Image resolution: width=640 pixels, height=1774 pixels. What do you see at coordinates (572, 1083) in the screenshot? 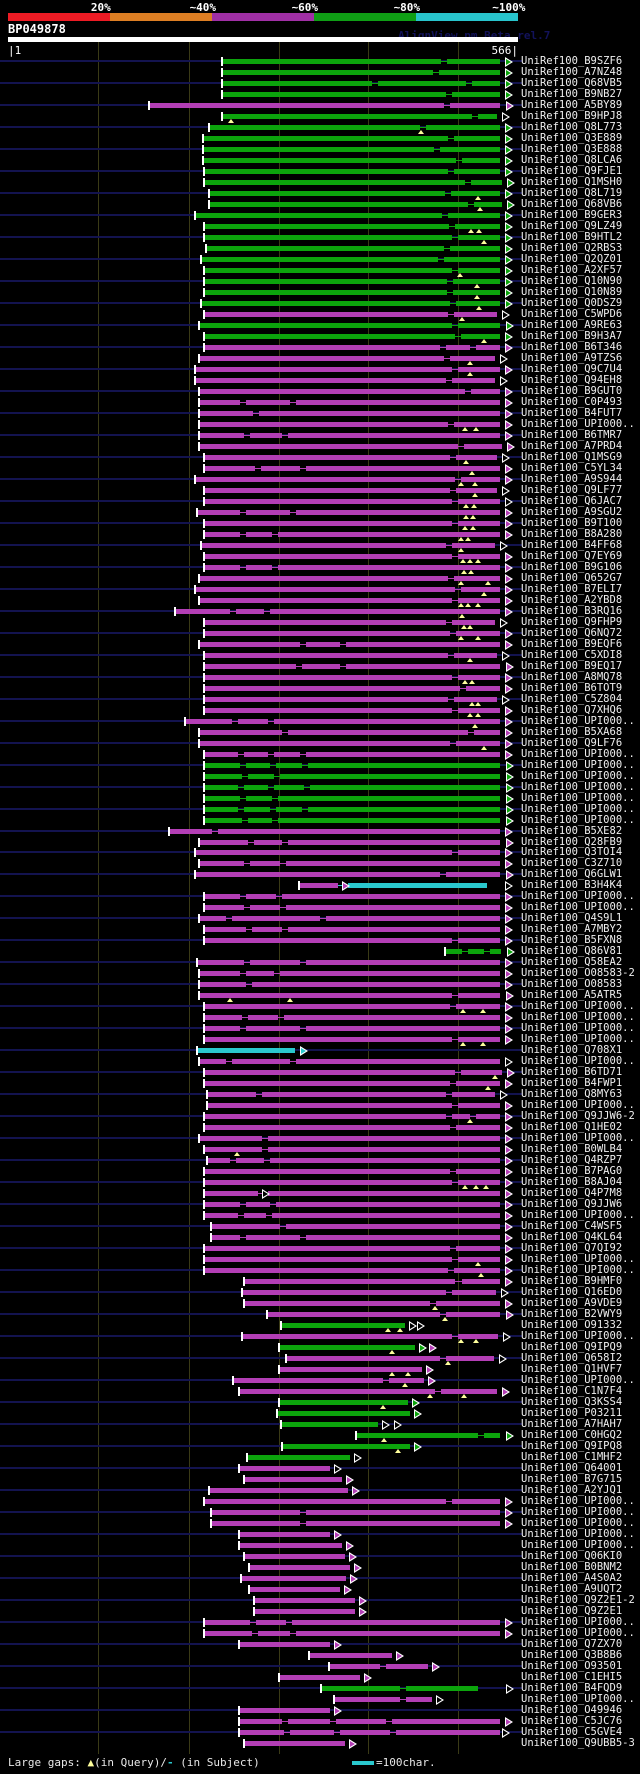
I see `hit-label: UniRef100_B4FWP1` at bounding box center [572, 1083].